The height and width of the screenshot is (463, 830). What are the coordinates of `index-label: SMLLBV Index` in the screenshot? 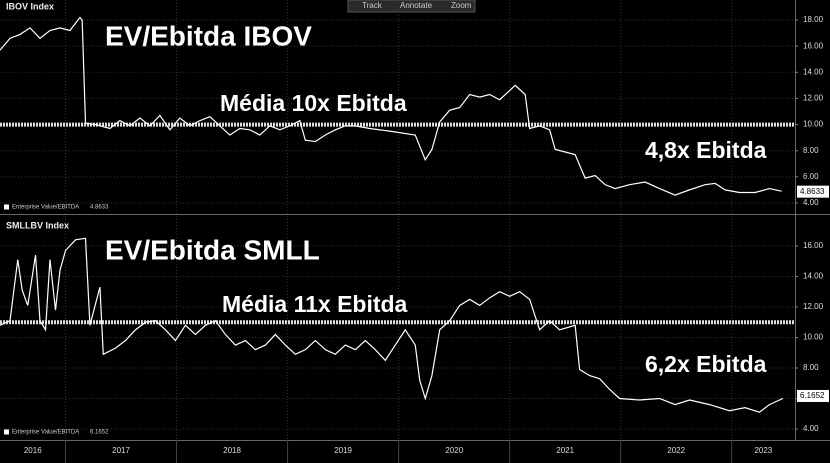 It's located at (37, 225).